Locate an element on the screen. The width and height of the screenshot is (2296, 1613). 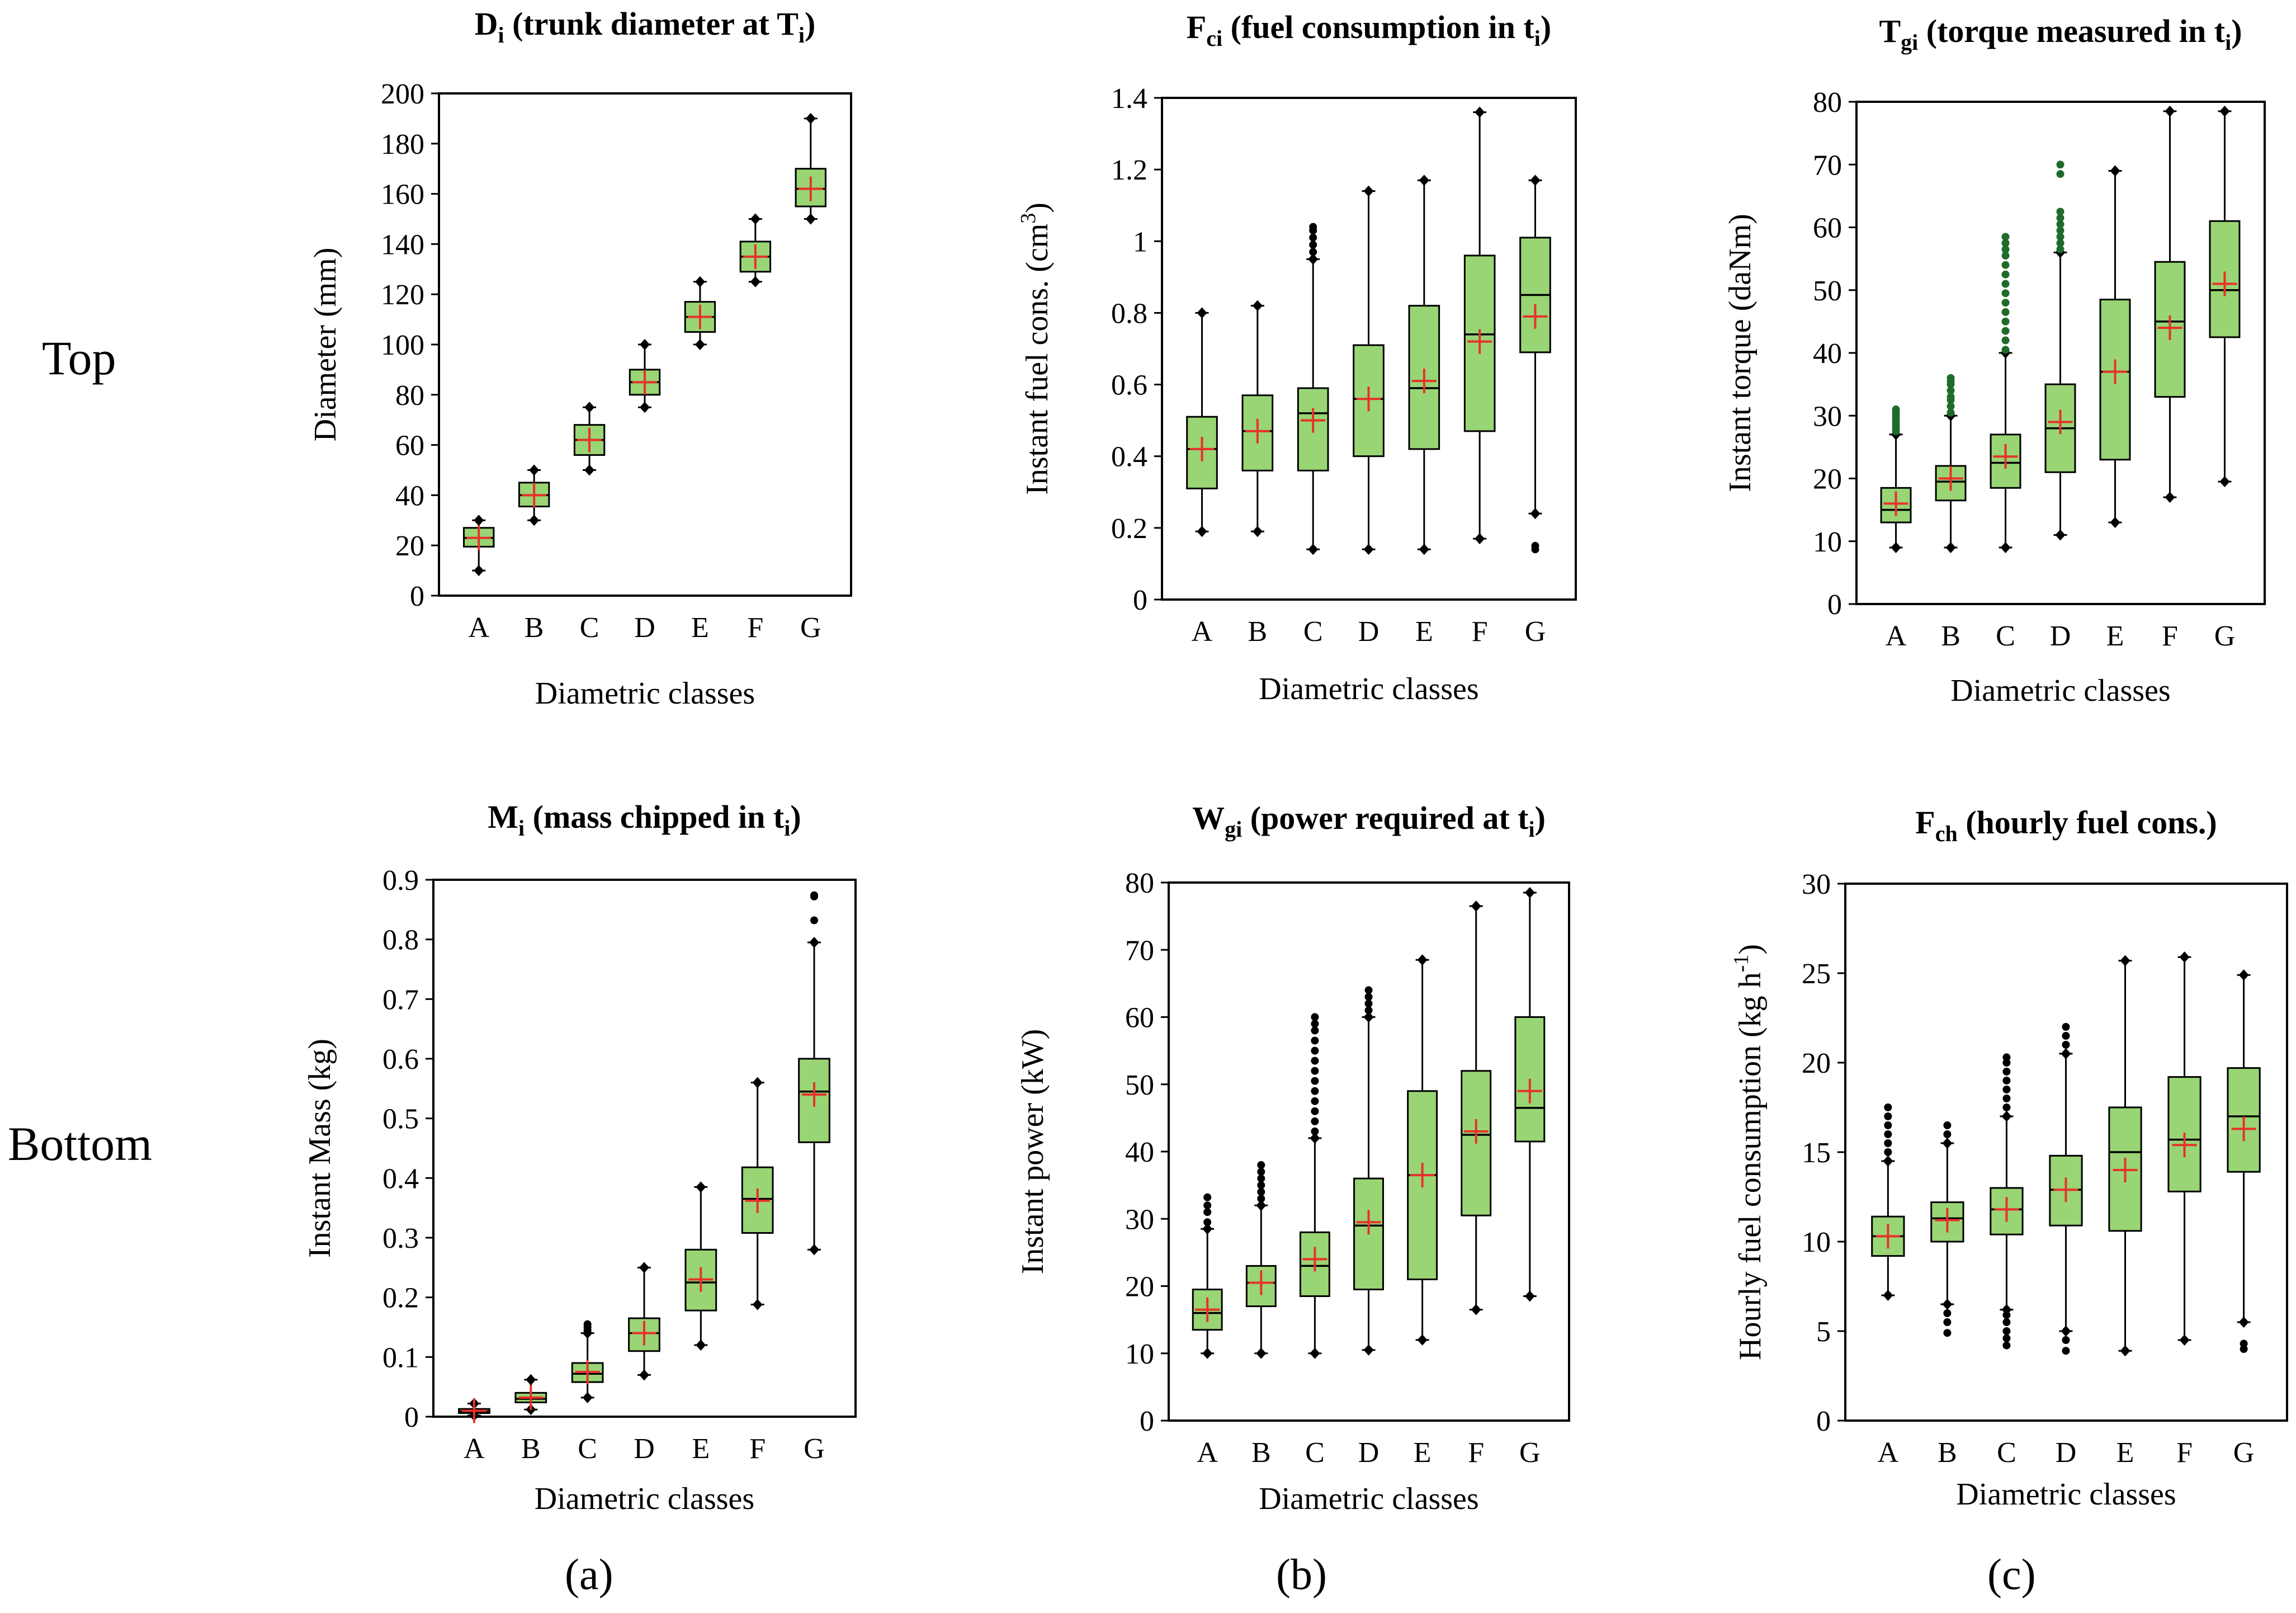
chart-title: Wgi (power required at ti) is located at coordinates (1369, 821).